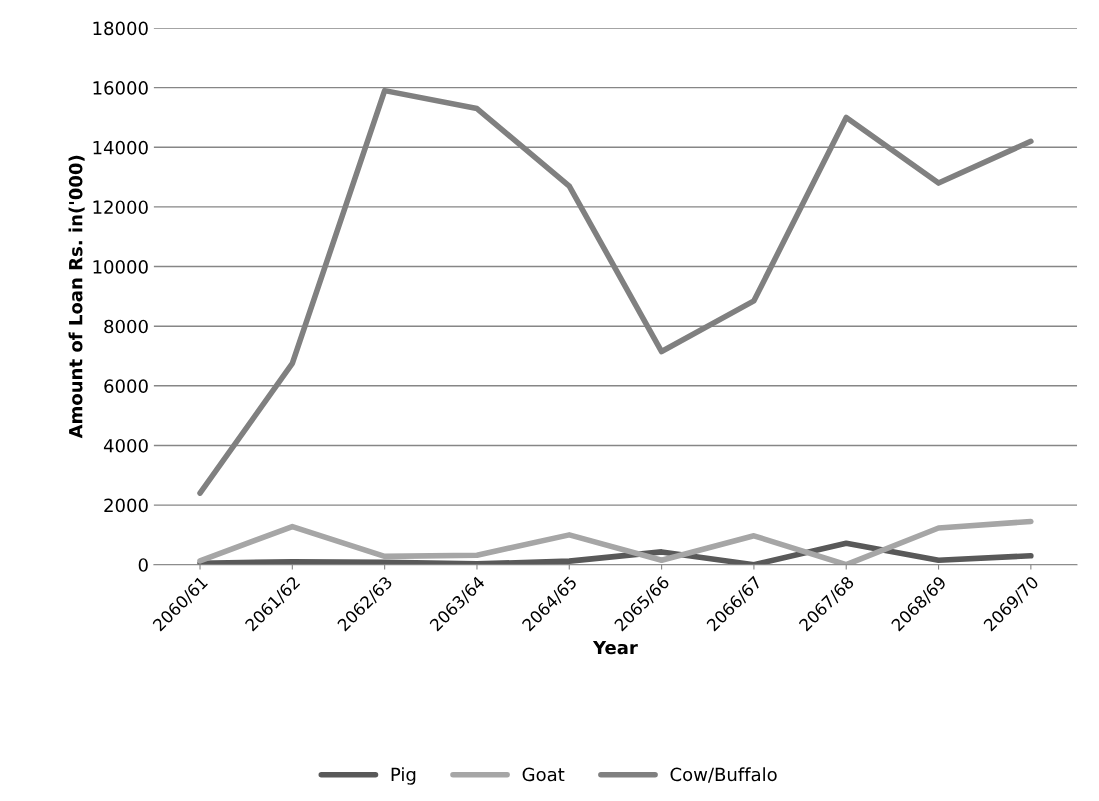 Image resolution: width=1099 pixels, height=801 pixels. What do you see at coordinates (120, 147) in the screenshot?
I see `y-tick-label: 14000` at bounding box center [120, 147].